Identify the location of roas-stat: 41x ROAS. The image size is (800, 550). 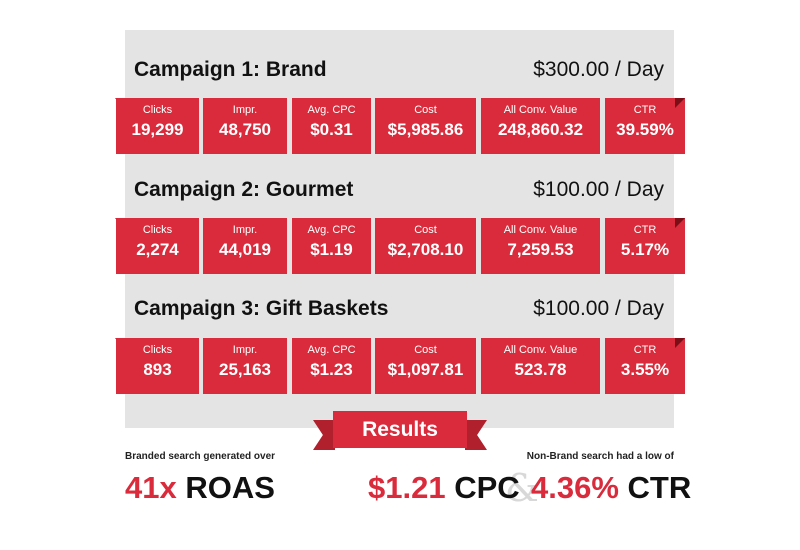
(200, 488).